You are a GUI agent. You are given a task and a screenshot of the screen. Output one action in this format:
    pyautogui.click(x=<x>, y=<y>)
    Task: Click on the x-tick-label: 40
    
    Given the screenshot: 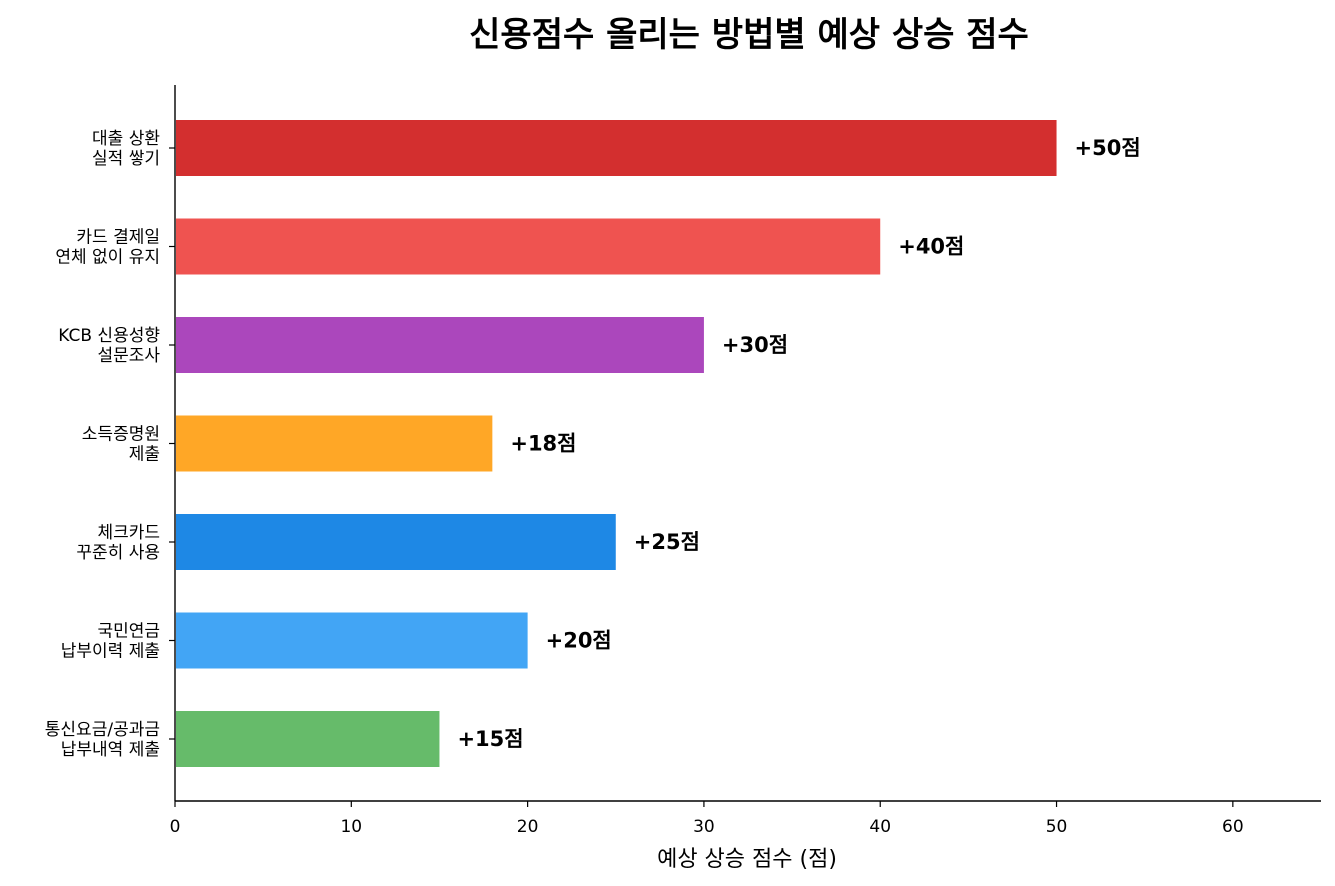 What is the action you would take?
    pyautogui.click(x=880, y=827)
    